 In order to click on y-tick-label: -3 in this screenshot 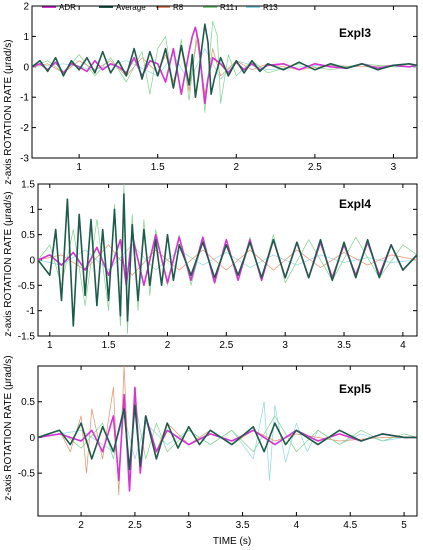, I will do `click(24, 159)`.